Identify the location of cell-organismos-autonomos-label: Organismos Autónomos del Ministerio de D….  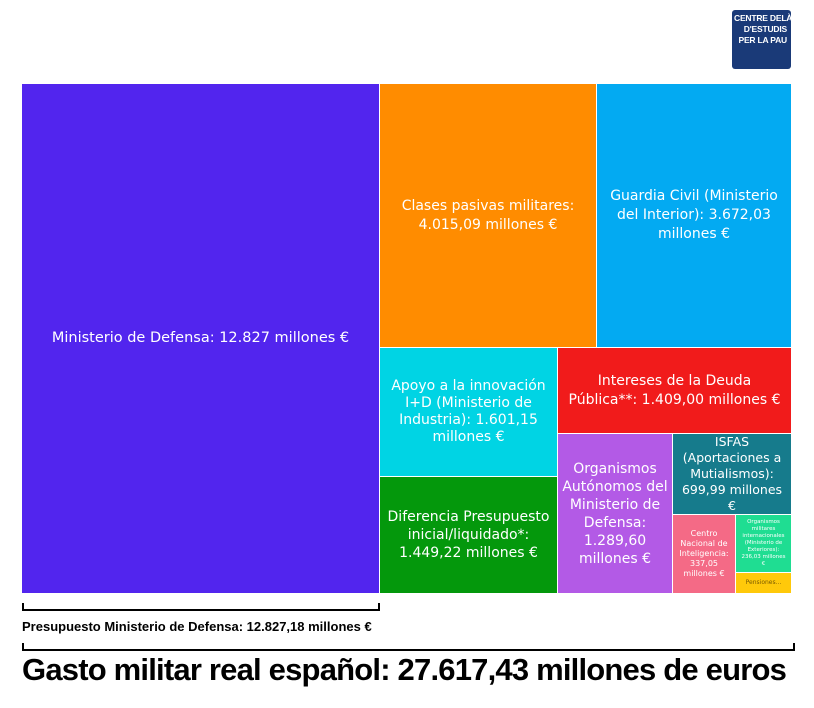
(615, 513).